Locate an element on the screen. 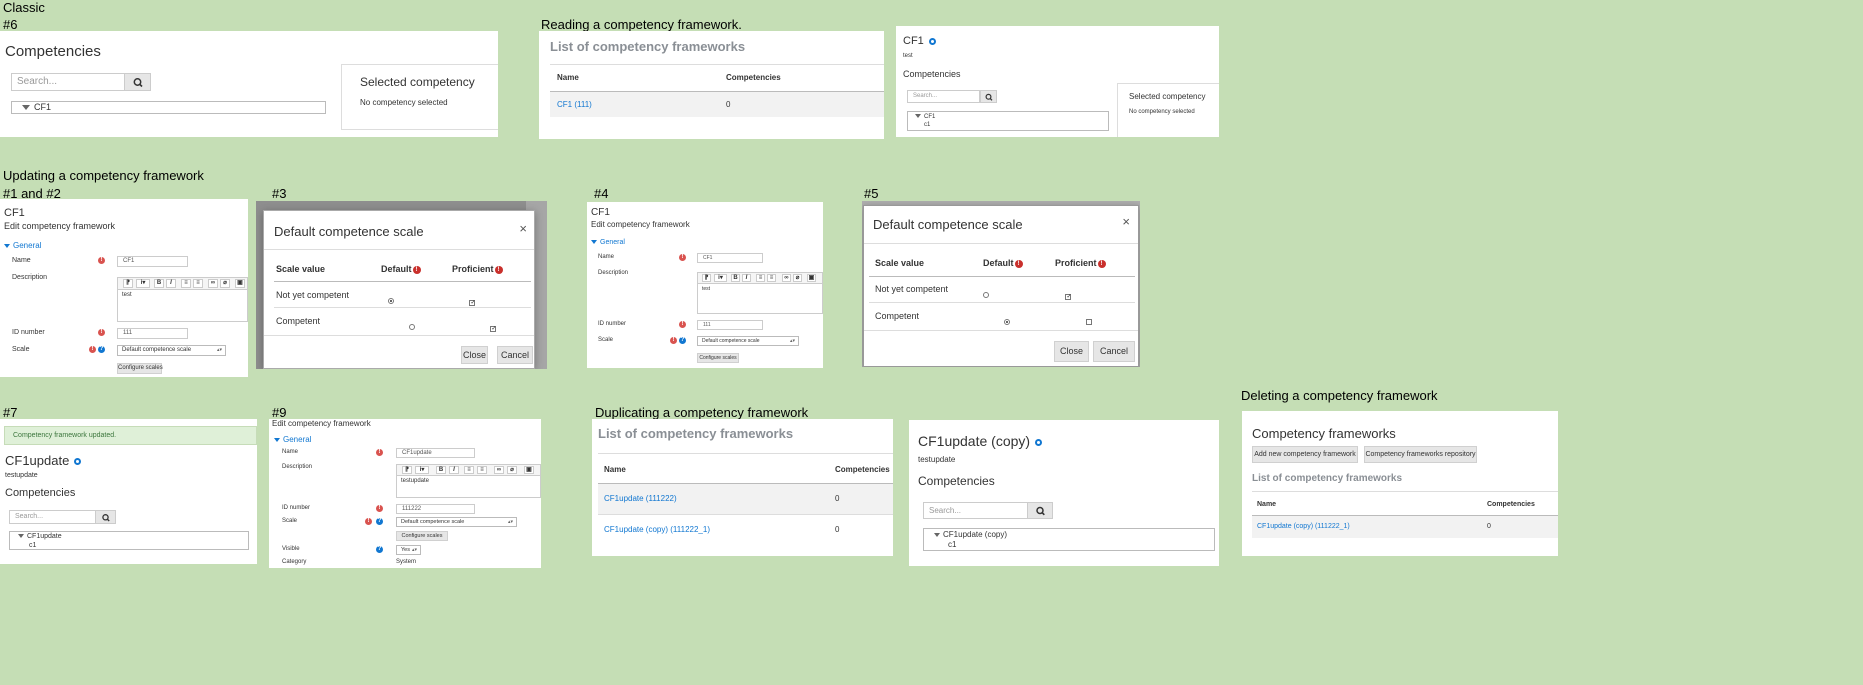 This screenshot has height=685, width=1863. competency-tree: CF1 is located at coordinates (168, 107).